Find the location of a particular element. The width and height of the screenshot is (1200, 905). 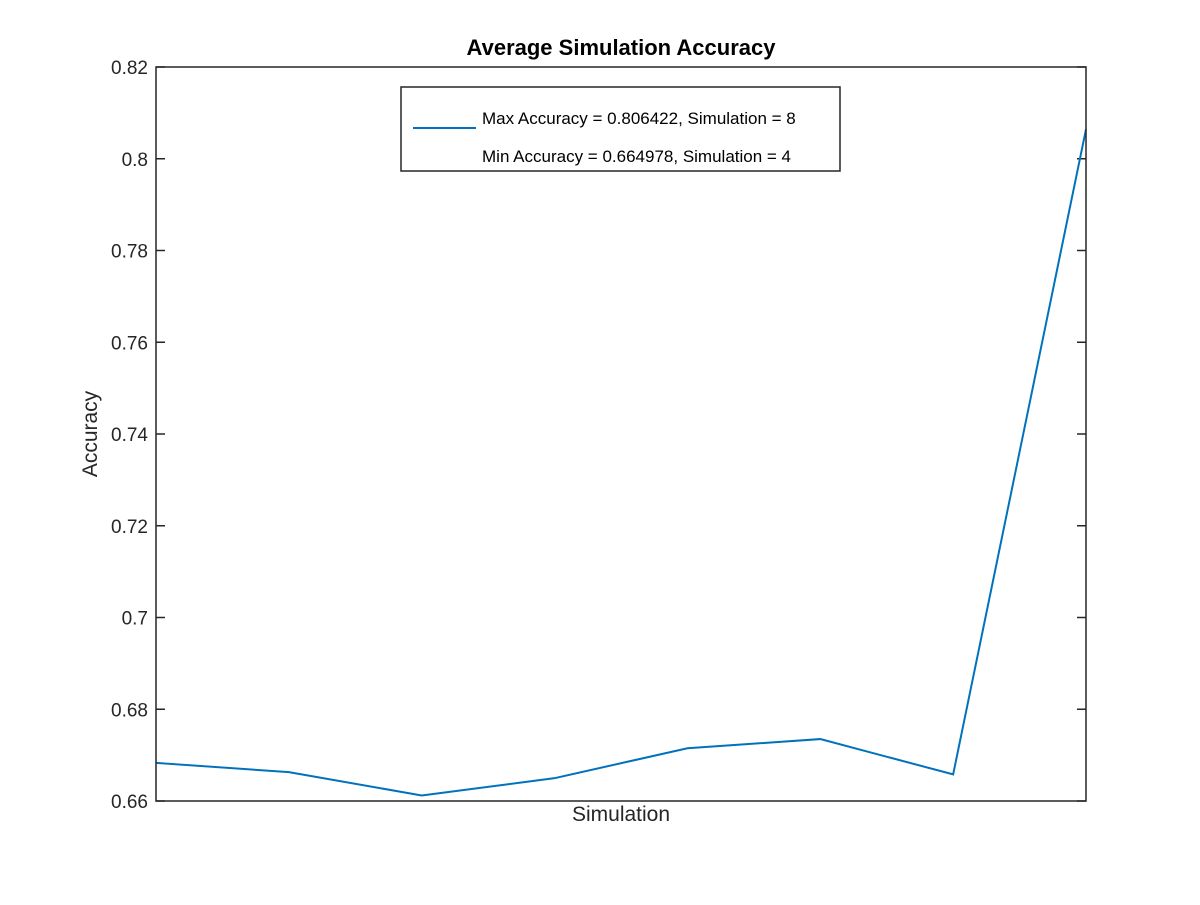

x-axis-label: Simulation is located at coordinates (621, 814).